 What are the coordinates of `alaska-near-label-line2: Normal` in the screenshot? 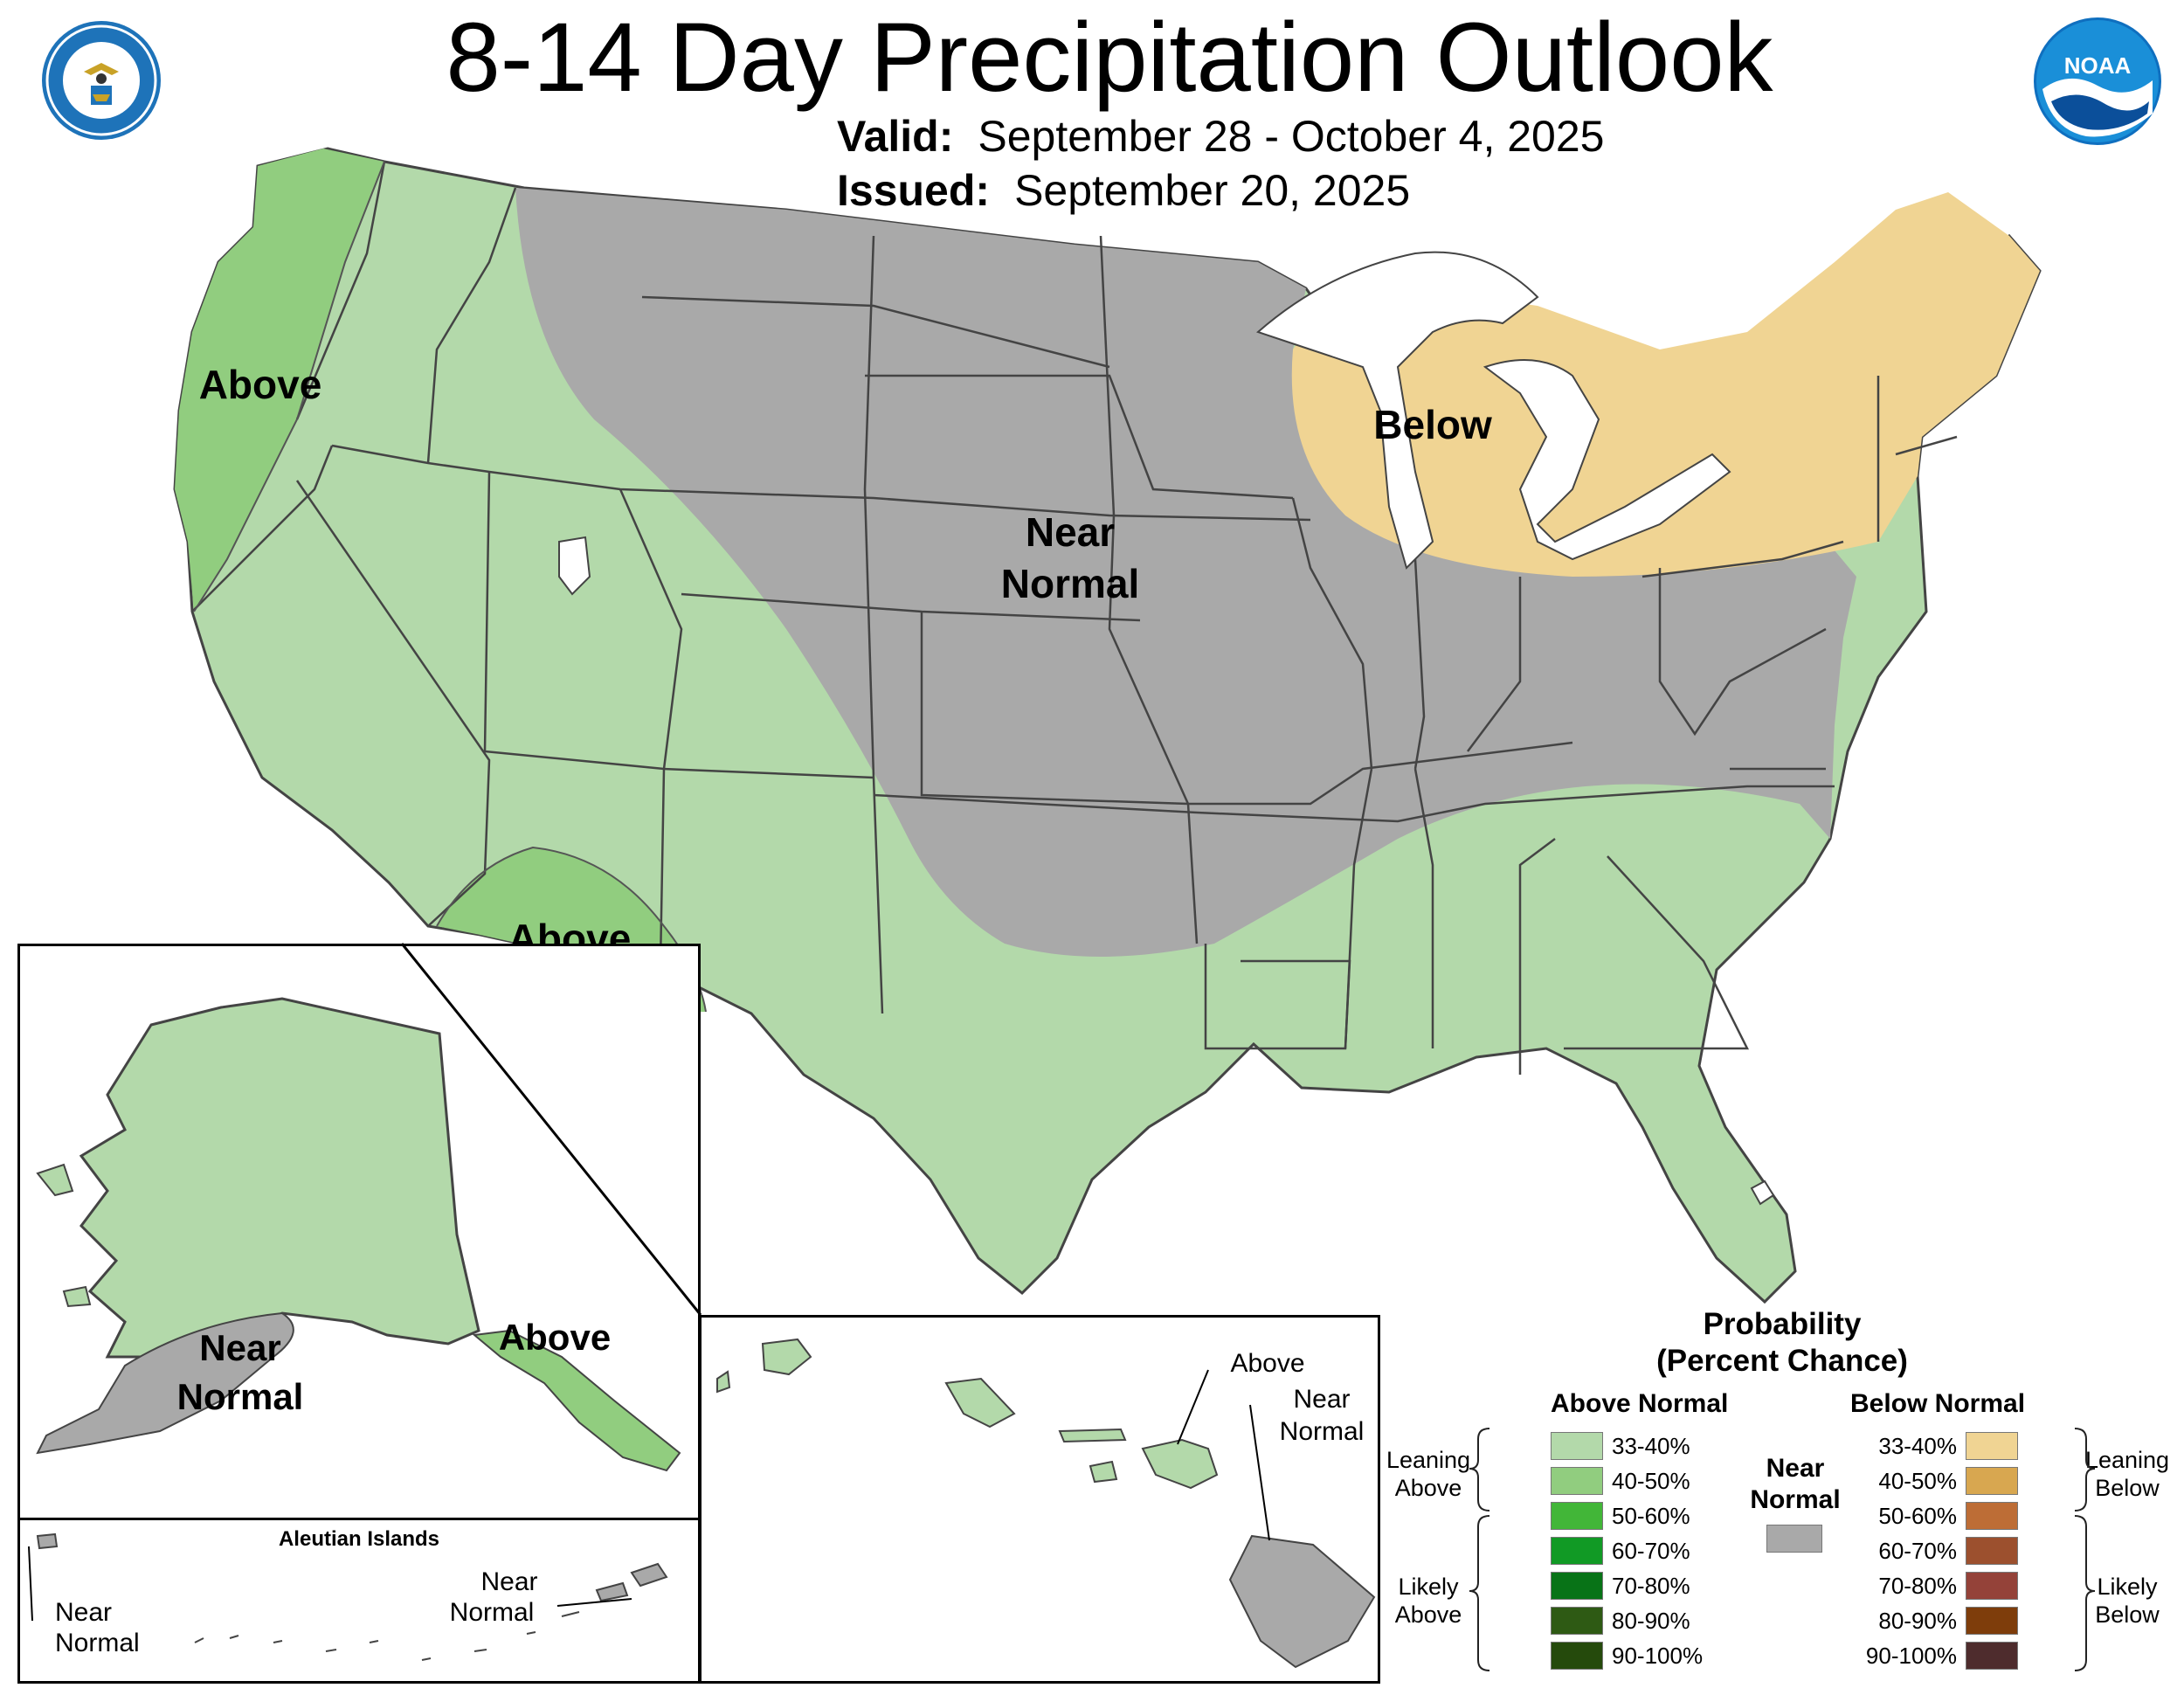 It's located at (240, 1396).